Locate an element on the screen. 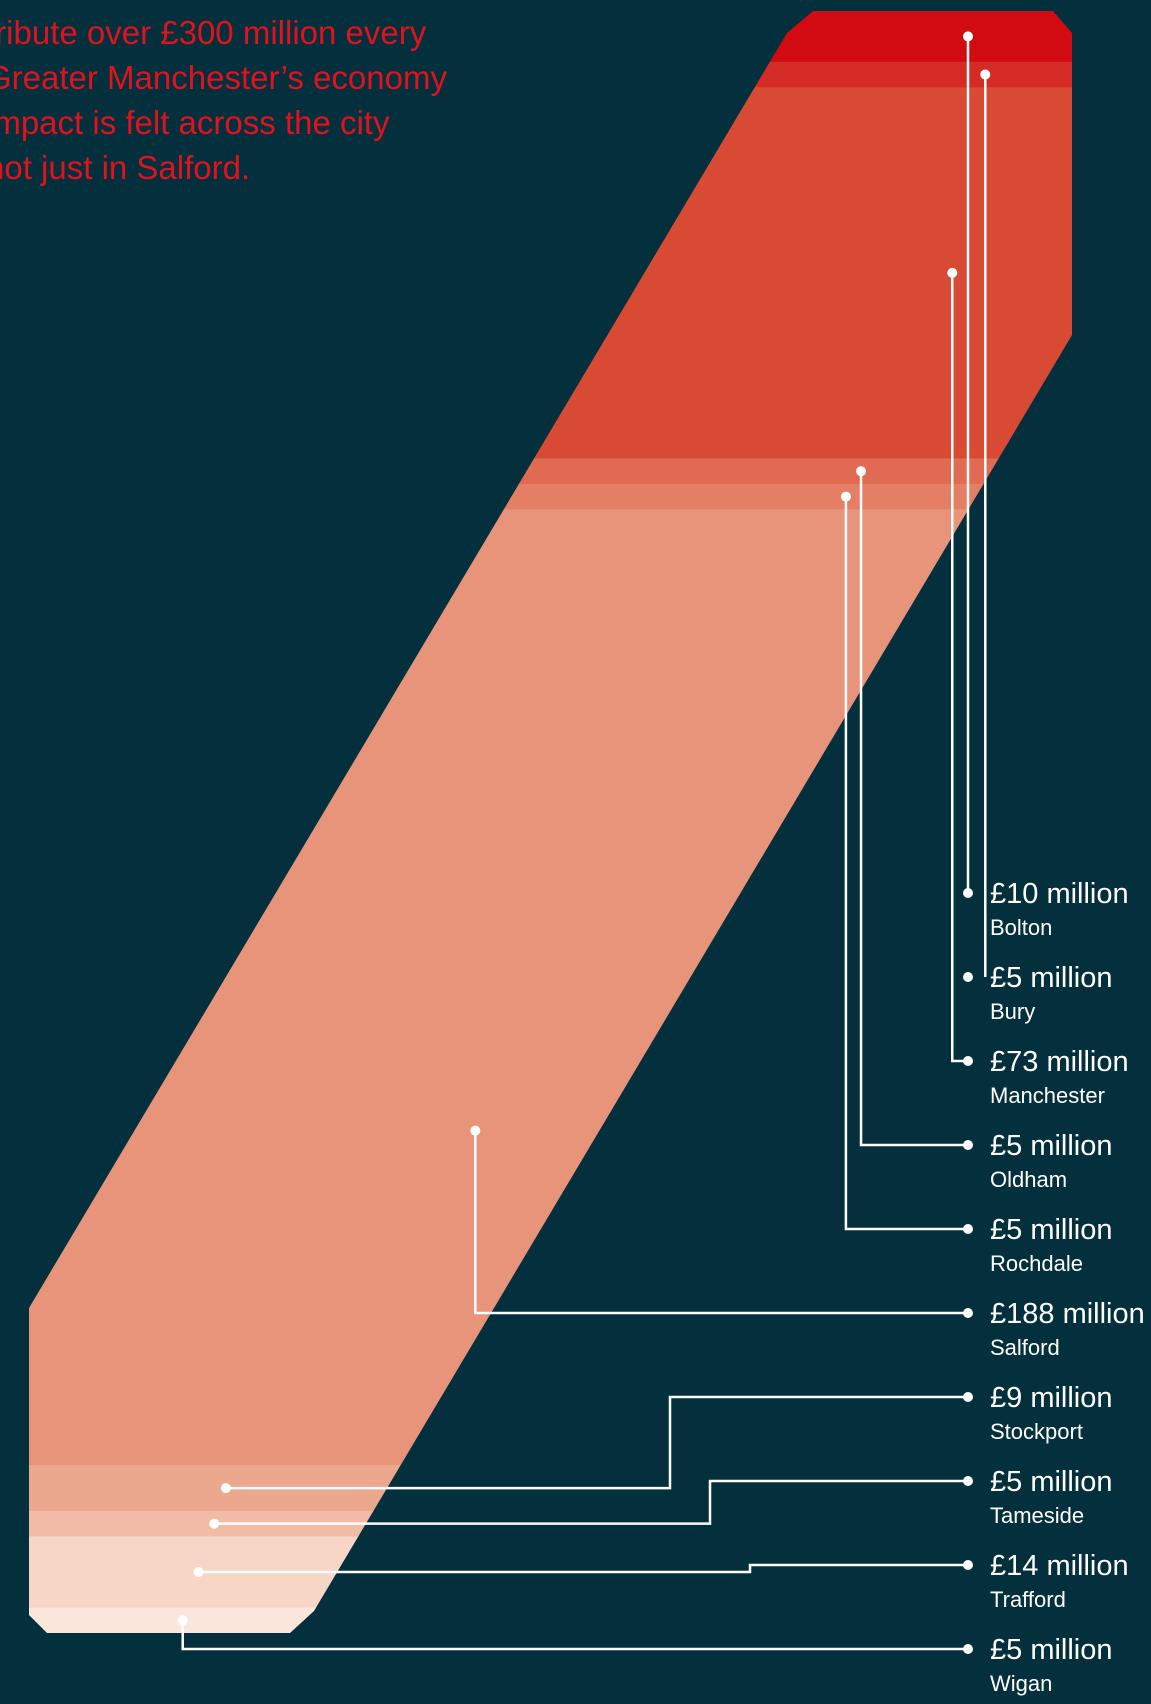  intro-line-1: tribute over £300 million every is located at coordinates (213, 32).